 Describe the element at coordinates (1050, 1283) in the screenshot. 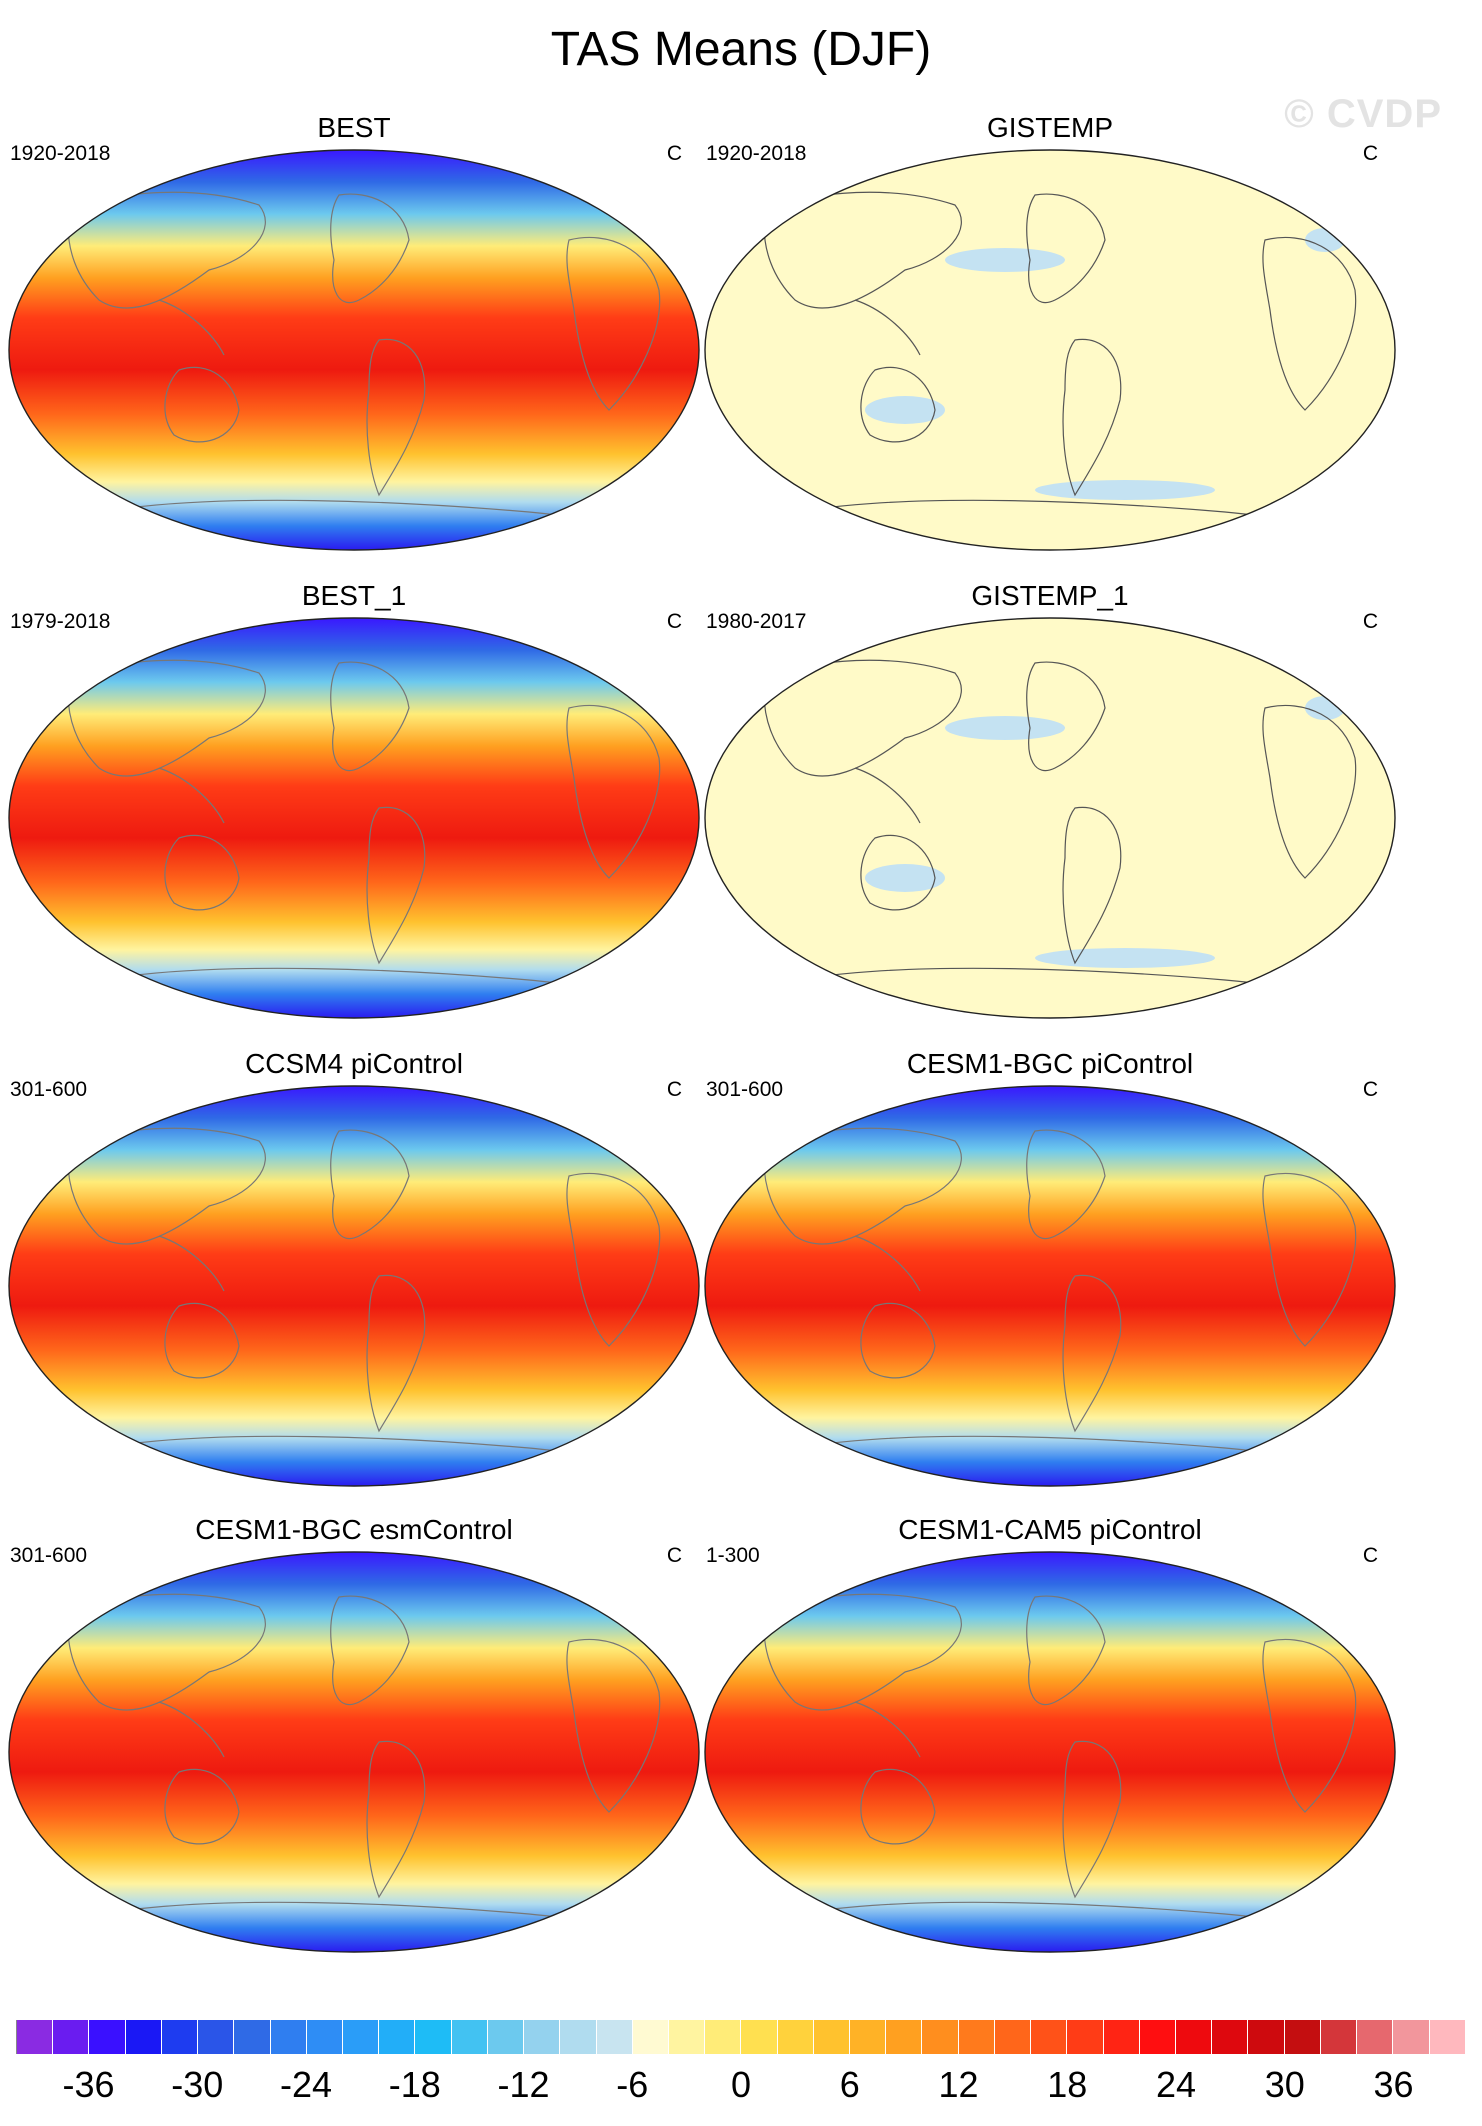

I see `map-panel: CESM1-BGC piControl 301-600 C` at that location.